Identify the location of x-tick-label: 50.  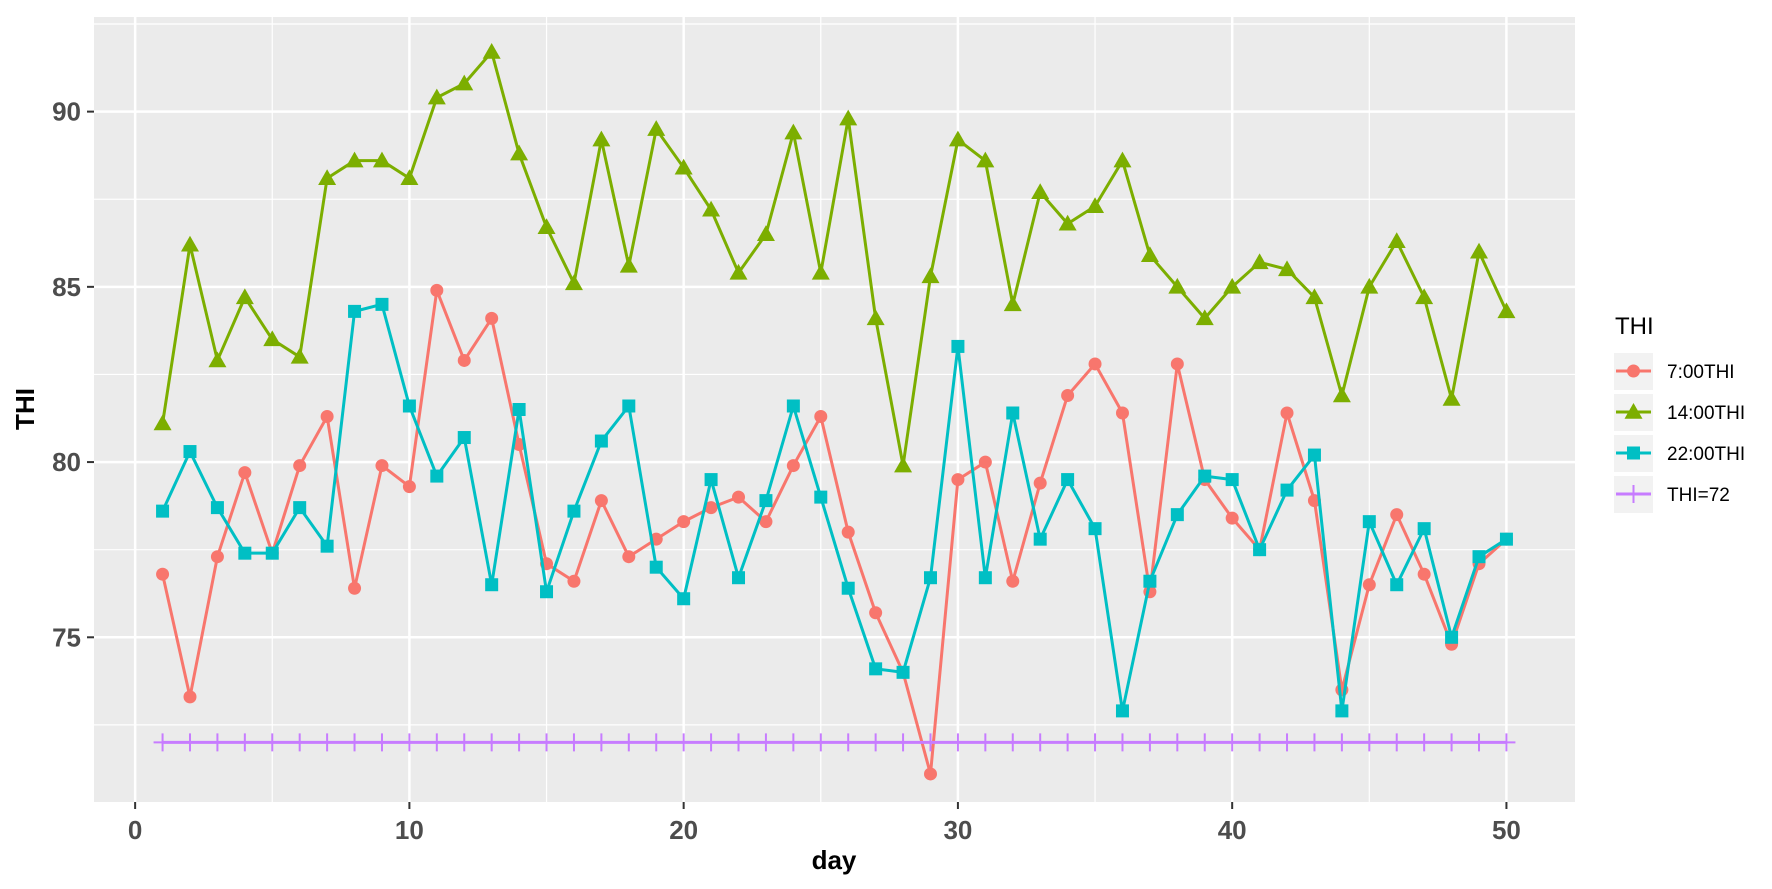
(1506, 830).